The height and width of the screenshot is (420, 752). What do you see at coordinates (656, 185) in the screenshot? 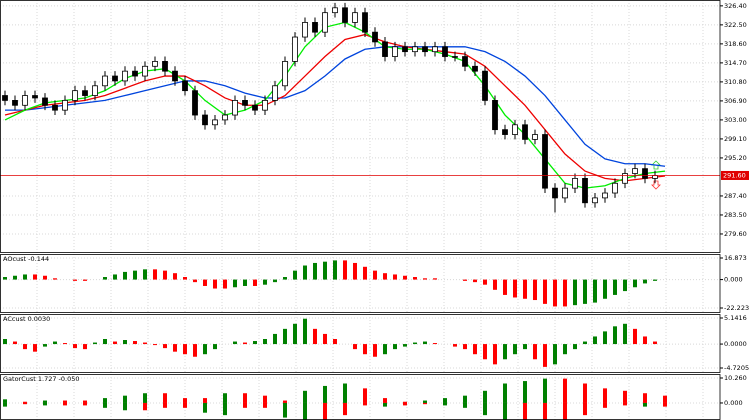
I see `sell-arrow` at bounding box center [656, 185].